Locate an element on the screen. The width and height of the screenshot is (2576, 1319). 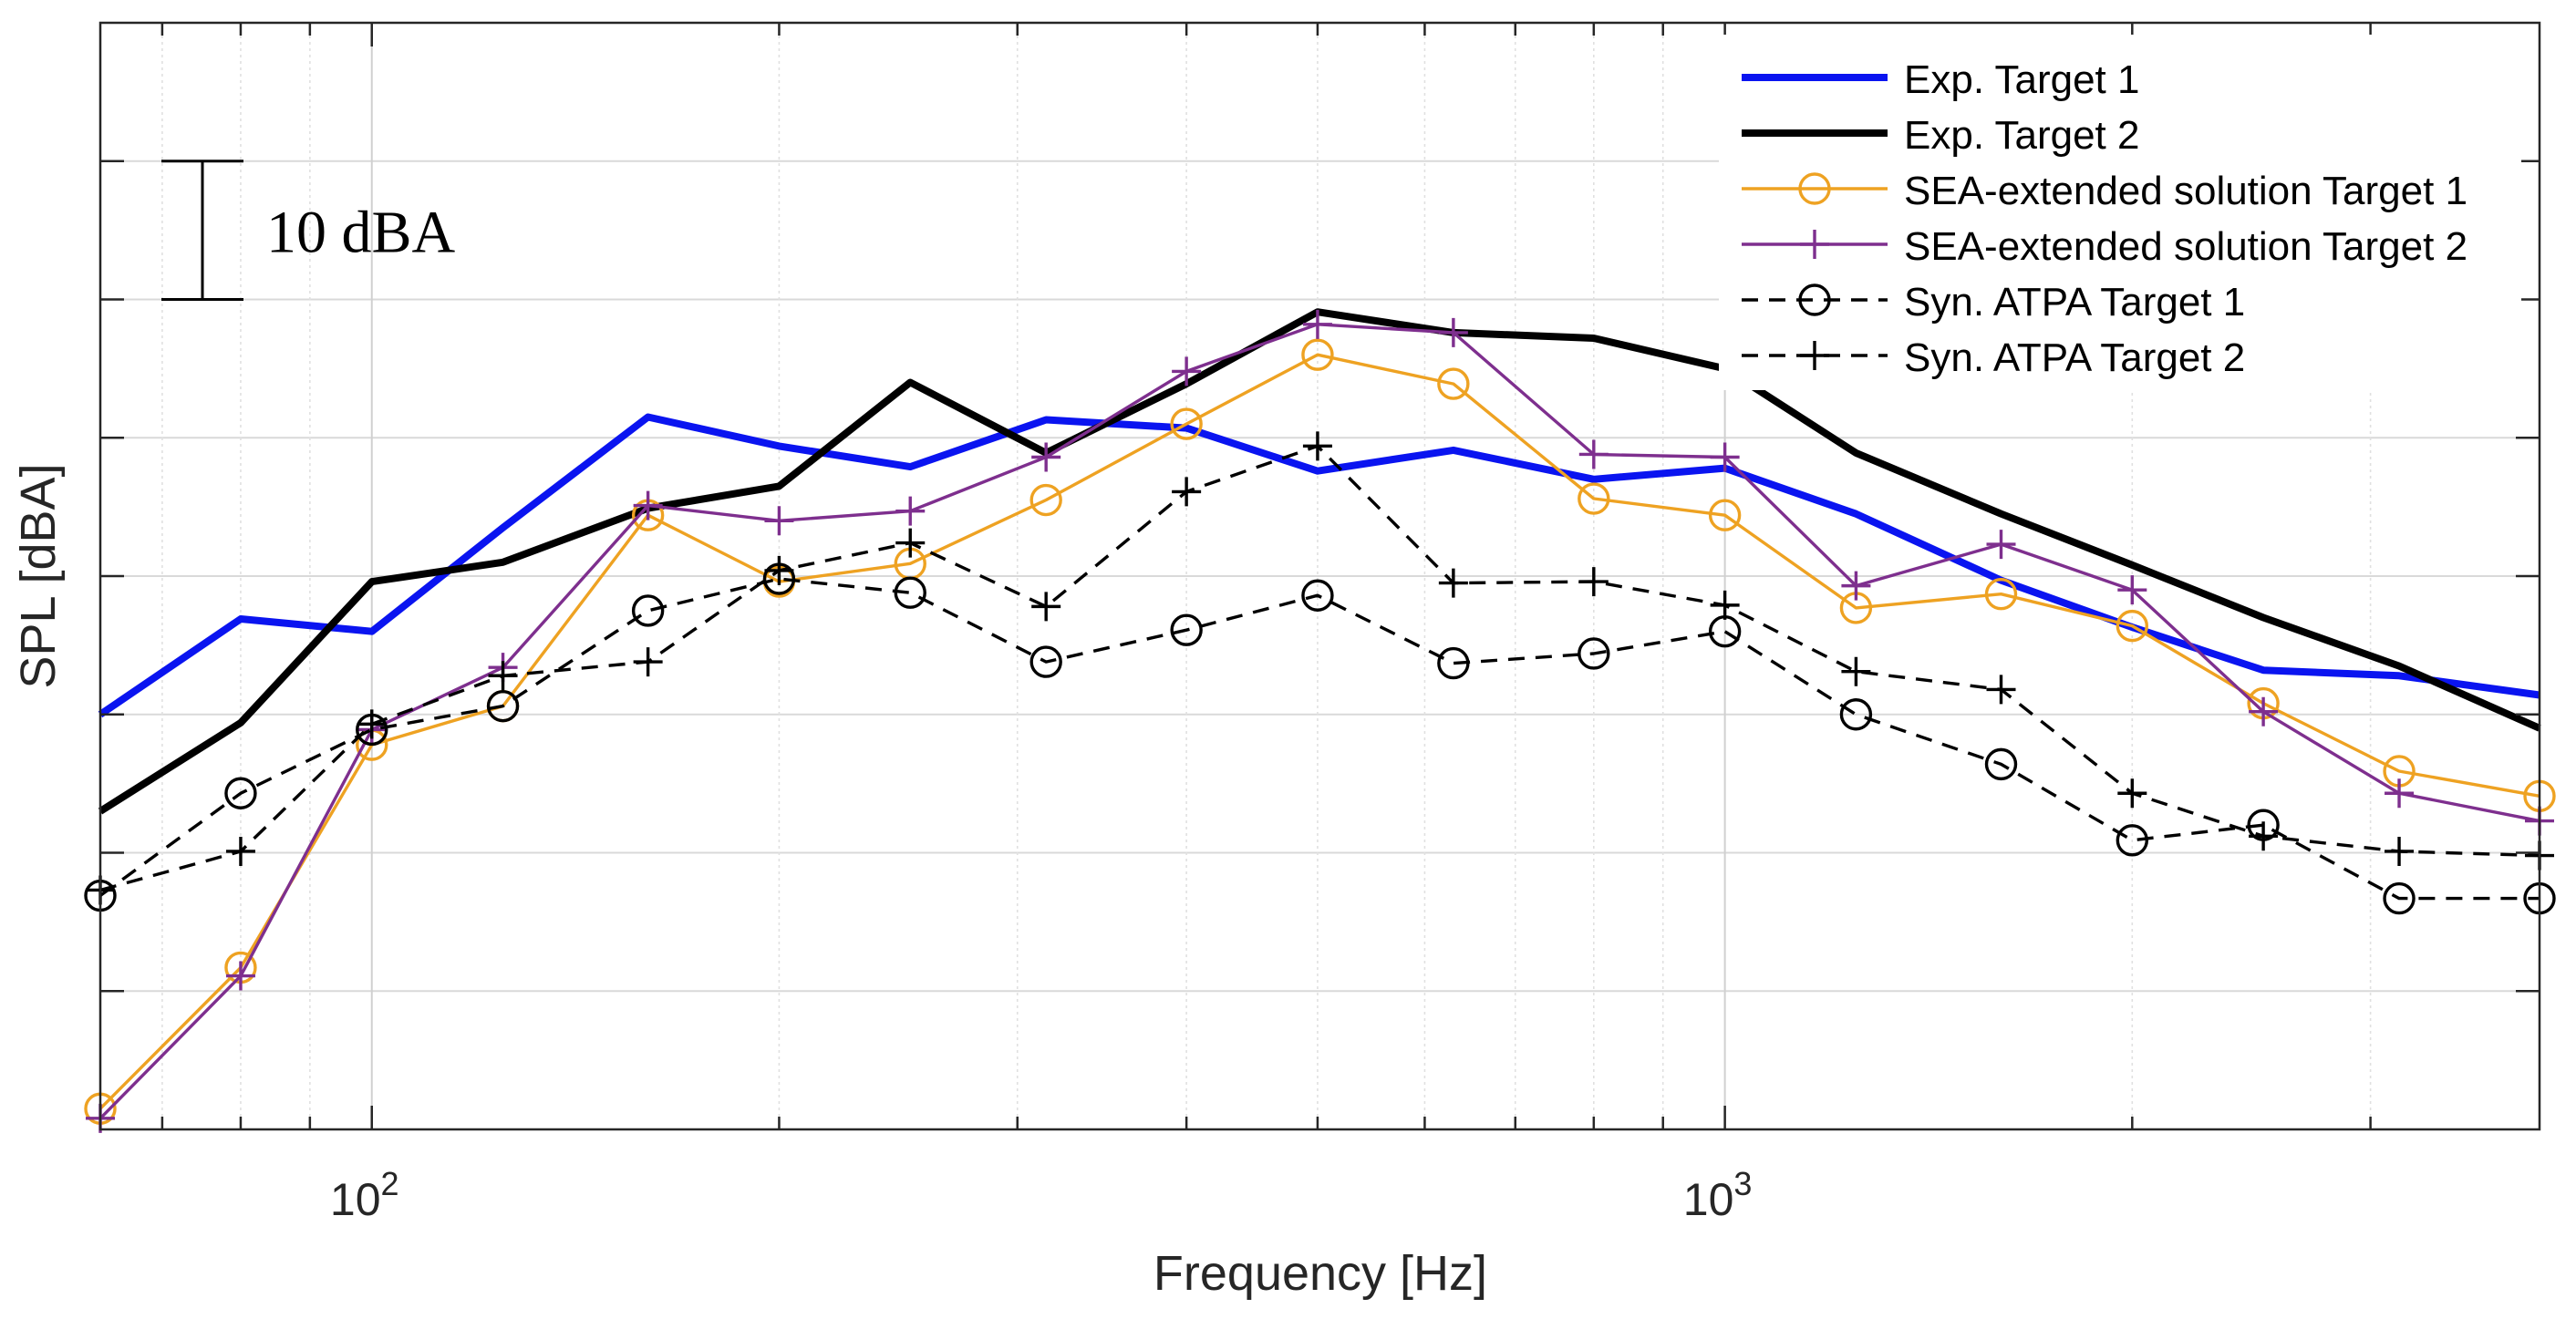
legend-entry: Syn. ATPA Target 2 is located at coordinates (1993, 357).